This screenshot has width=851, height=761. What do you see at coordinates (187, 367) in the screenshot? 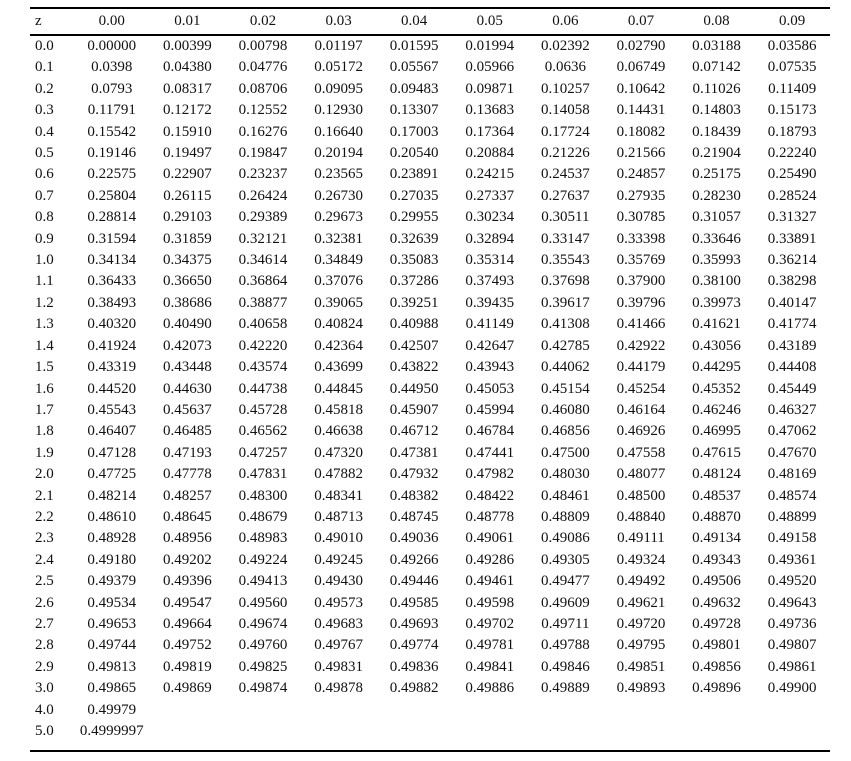
I see `cell-value: 0.43448` at bounding box center [187, 367].